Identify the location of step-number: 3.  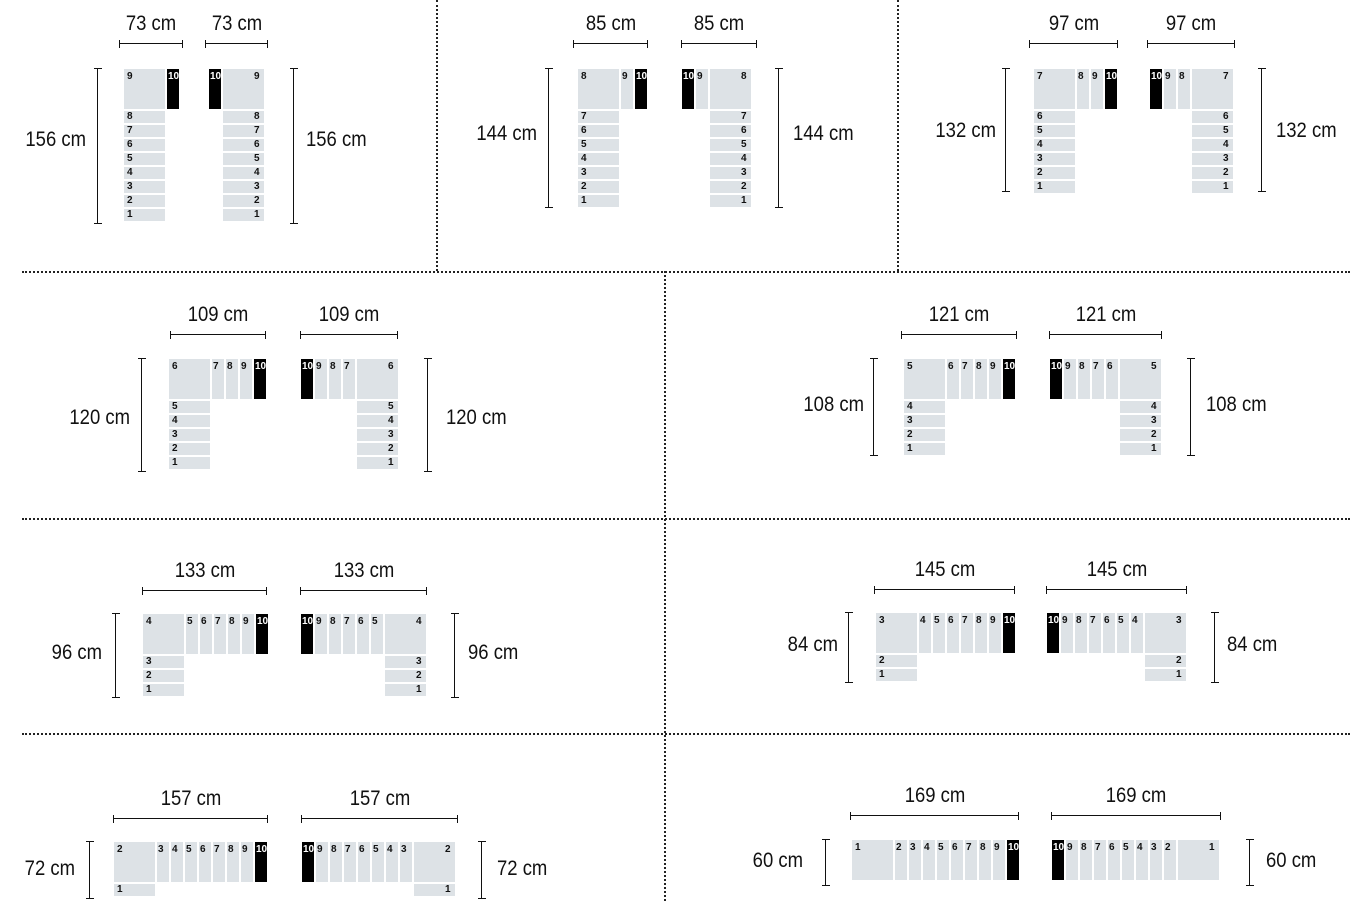
(130, 186).